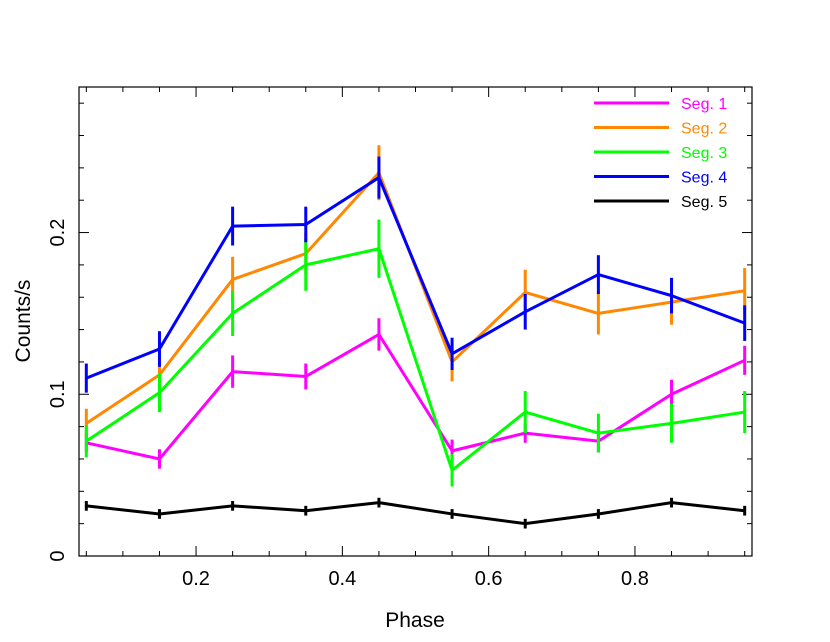 Image resolution: width=830 pixels, height=642 pixels. What do you see at coordinates (704, 104) in the screenshot?
I see `legend-label: Seg. 1` at bounding box center [704, 104].